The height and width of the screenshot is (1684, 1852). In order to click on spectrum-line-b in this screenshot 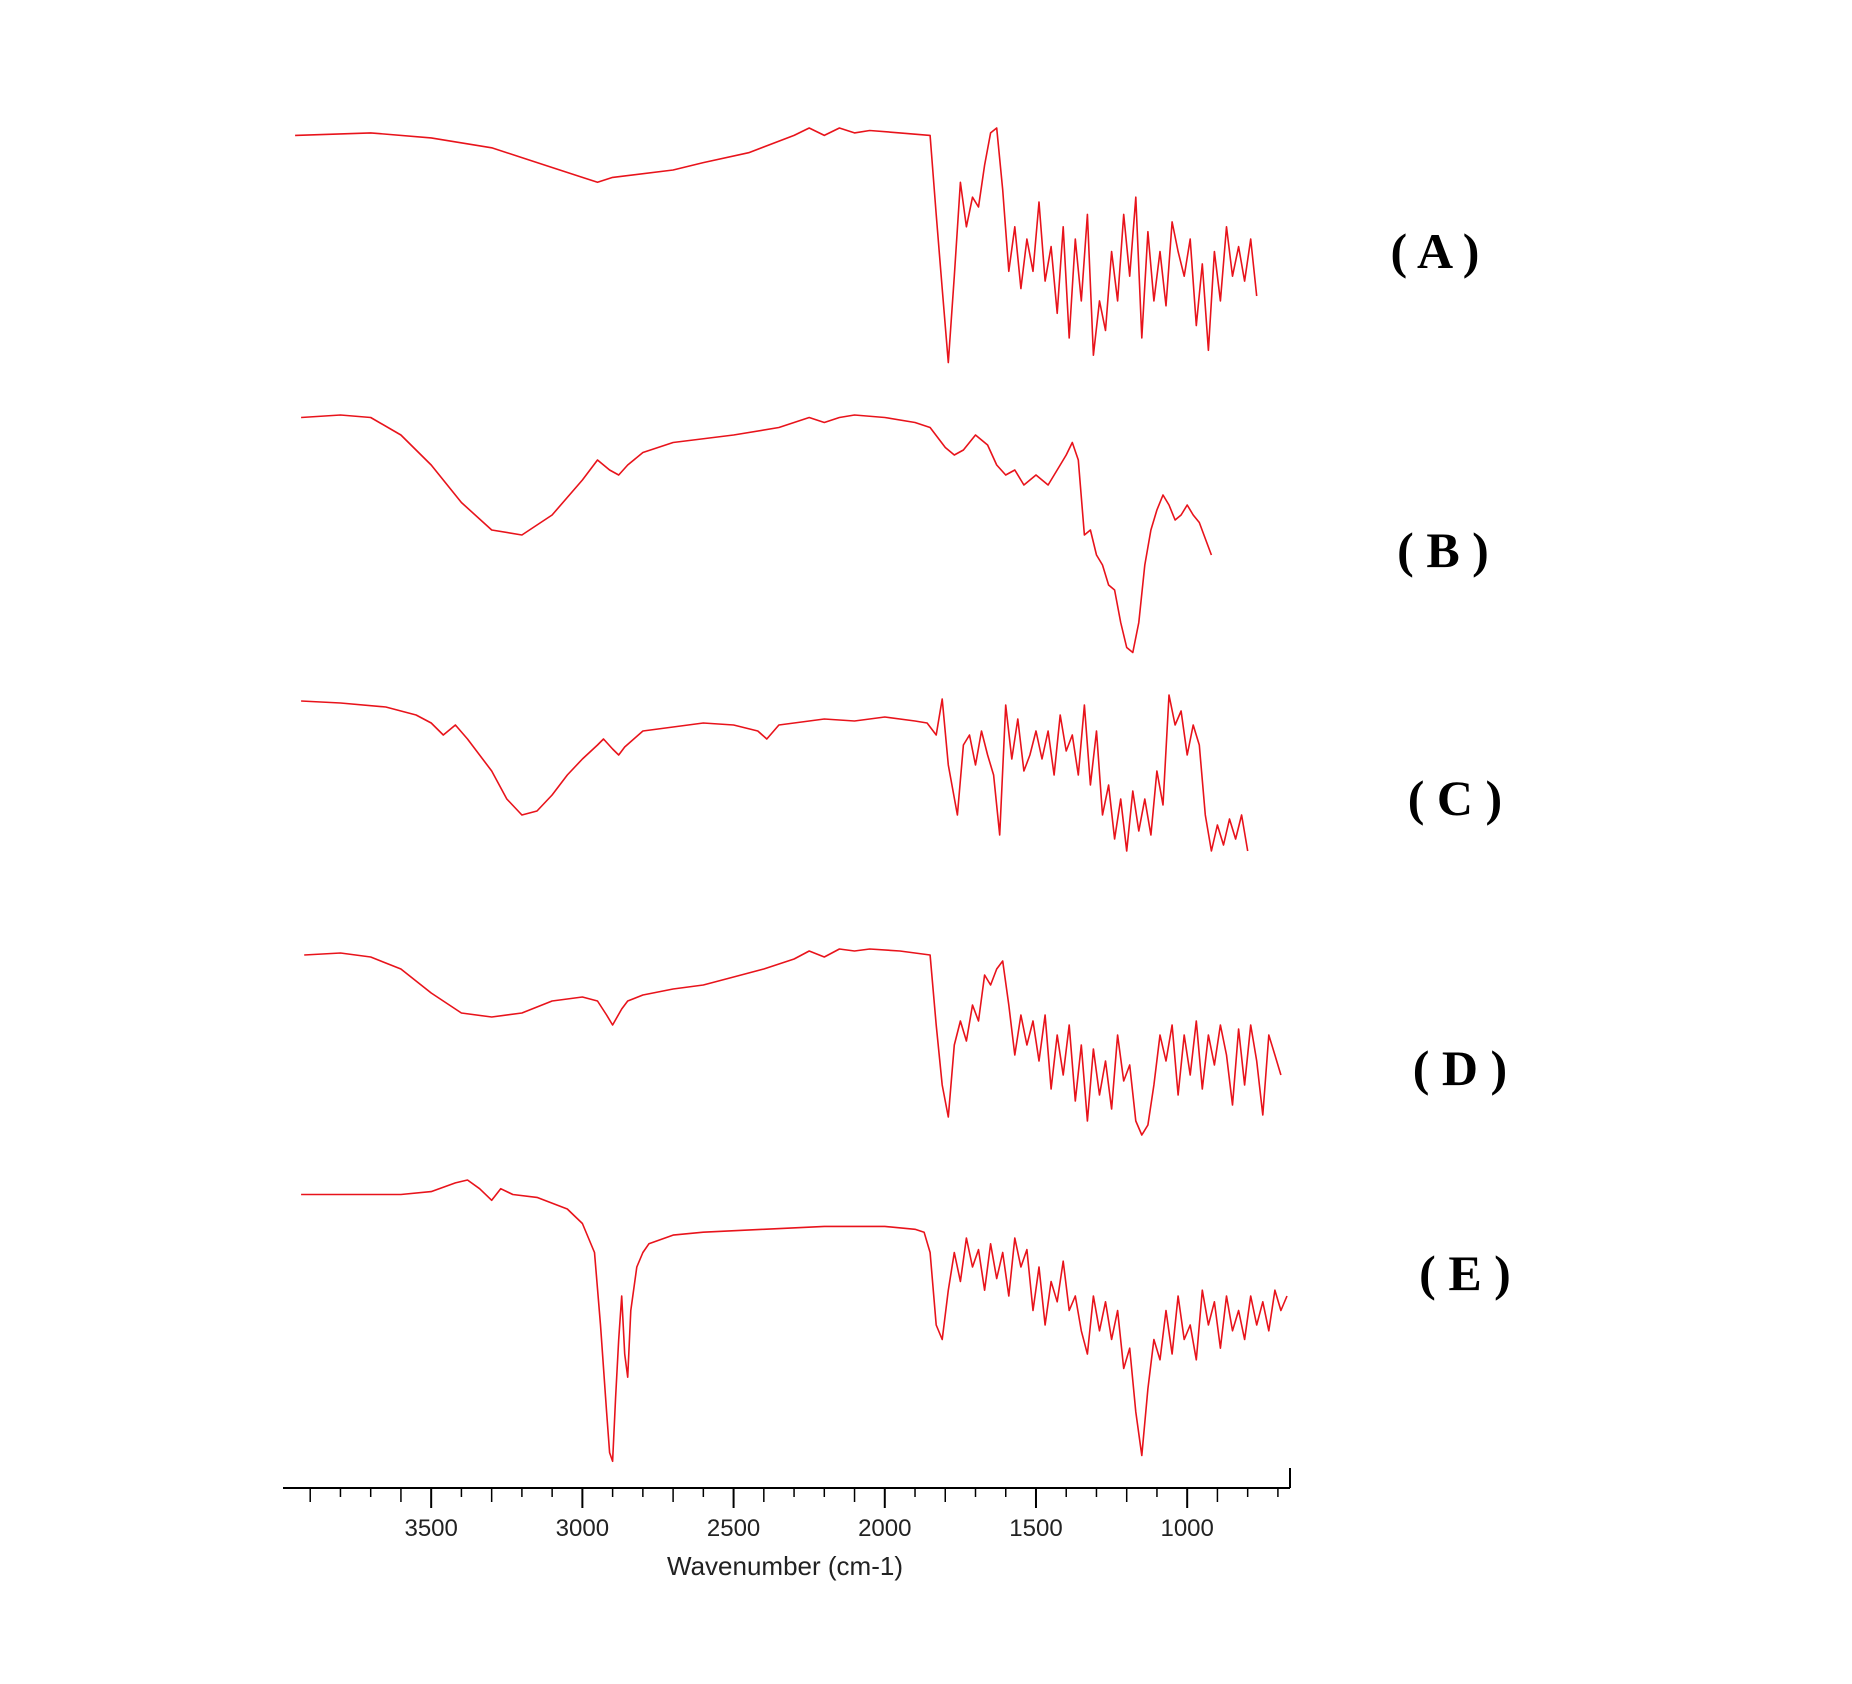, I will do `click(757, 534)`.